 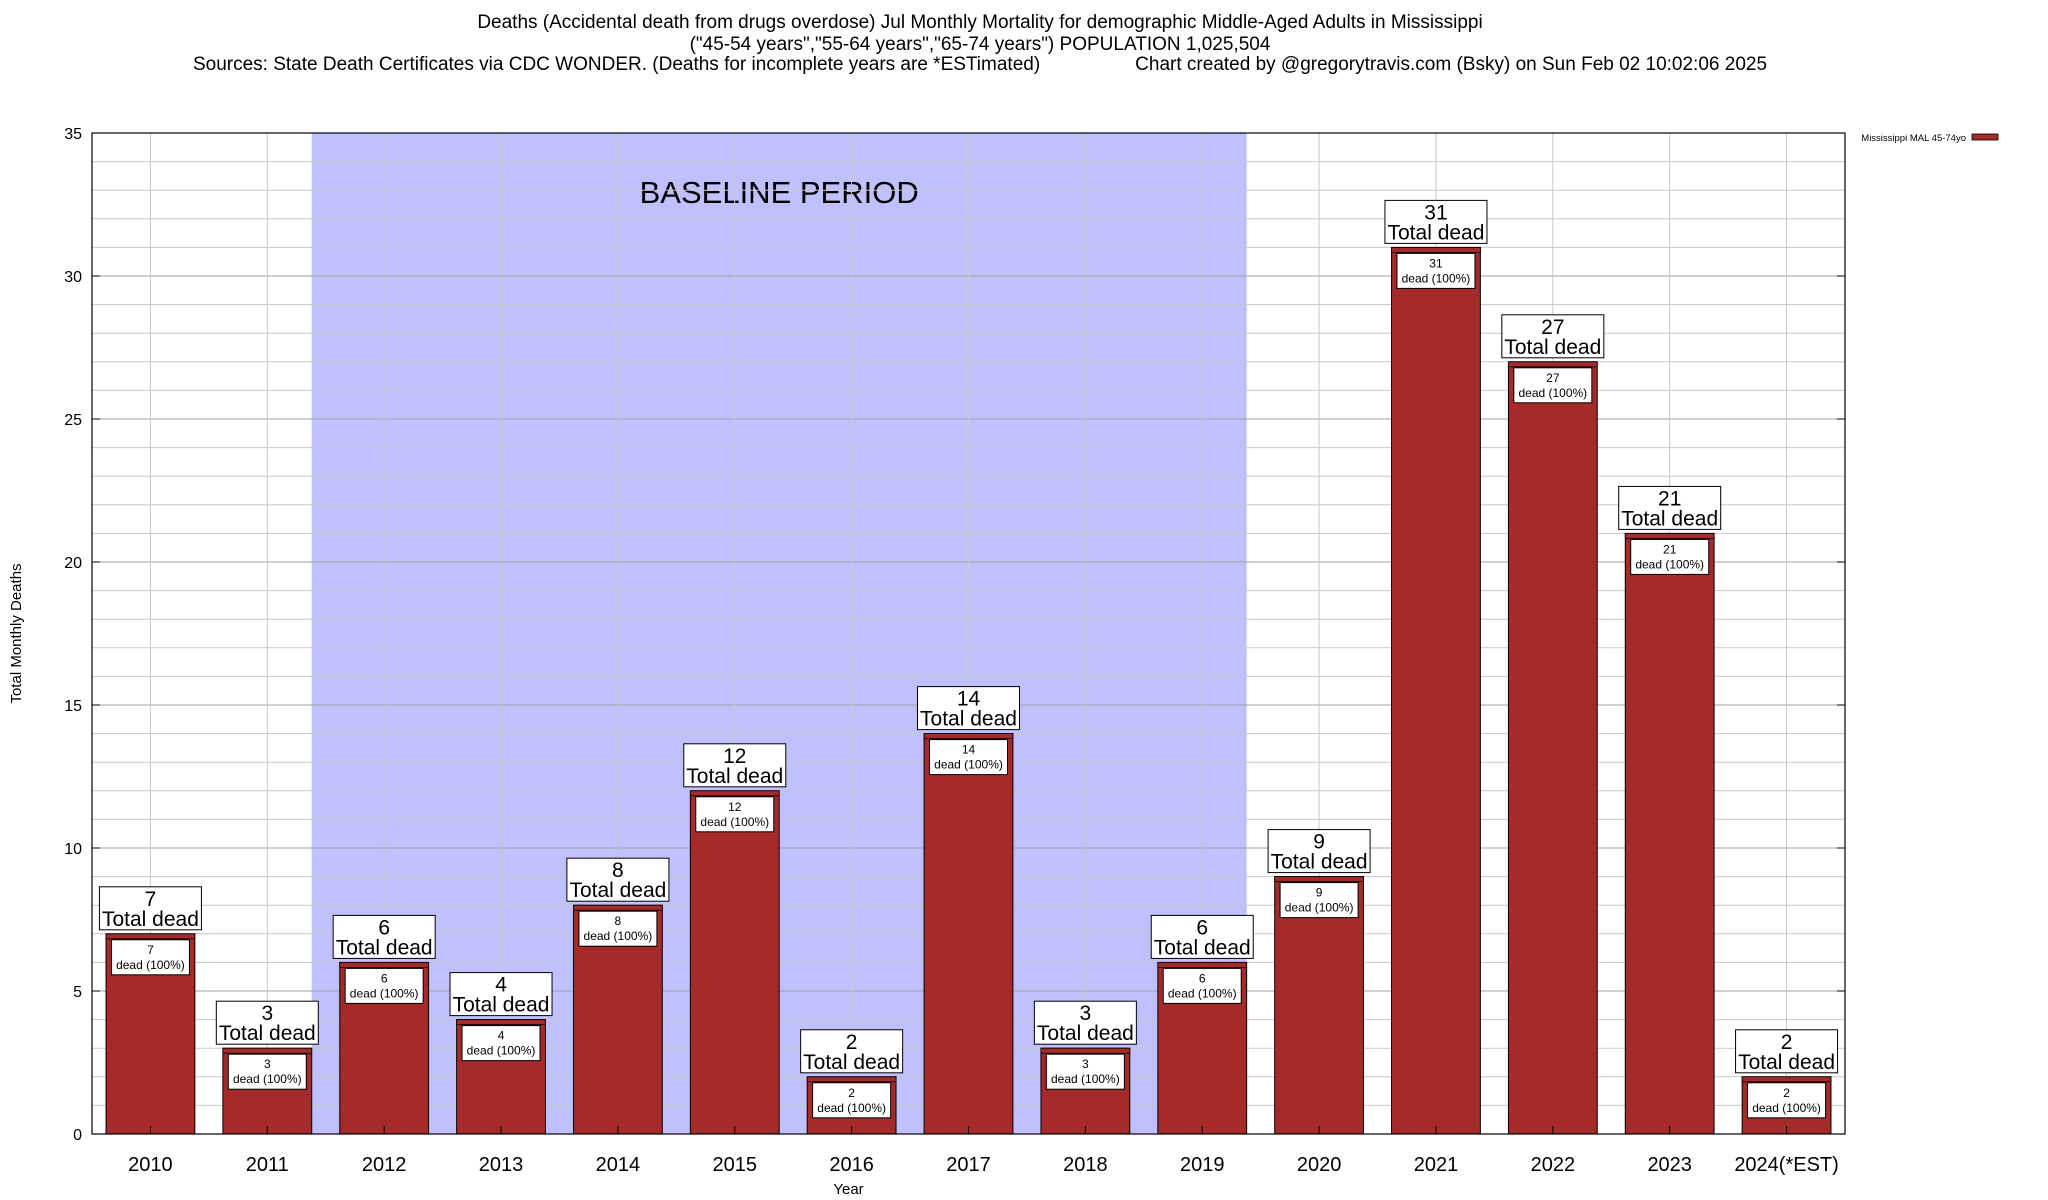 What do you see at coordinates (16, 633) in the screenshot?
I see `y-axis-title: Total Monthly Deaths` at bounding box center [16, 633].